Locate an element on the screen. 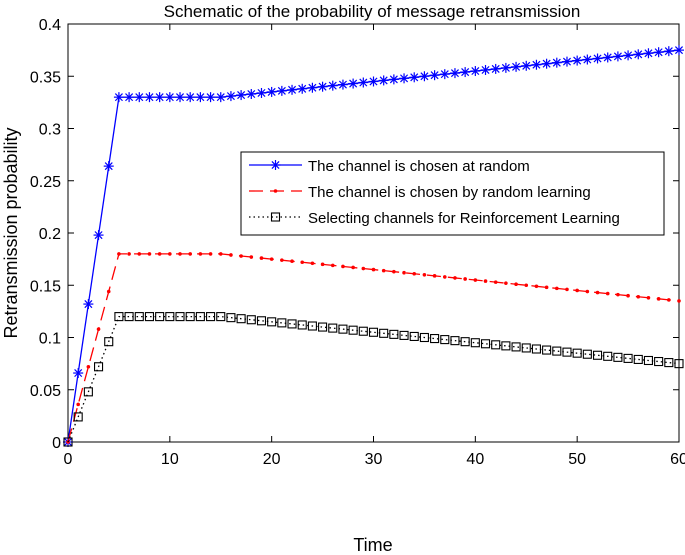  x-tick-label: 40 is located at coordinates (475, 459).